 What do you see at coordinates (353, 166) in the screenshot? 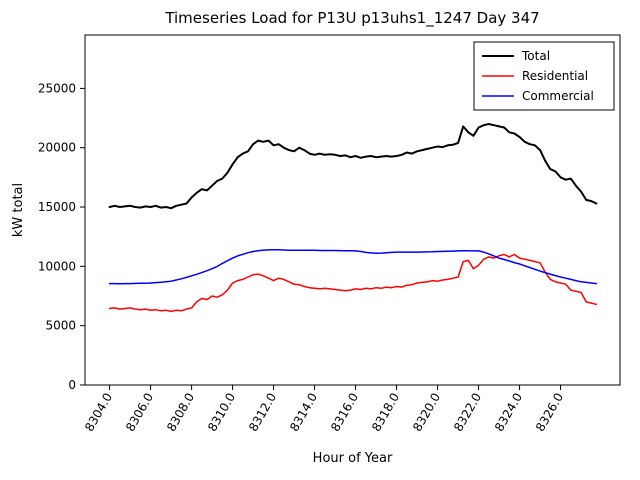
I see `series-total-line` at bounding box center [353, 166].